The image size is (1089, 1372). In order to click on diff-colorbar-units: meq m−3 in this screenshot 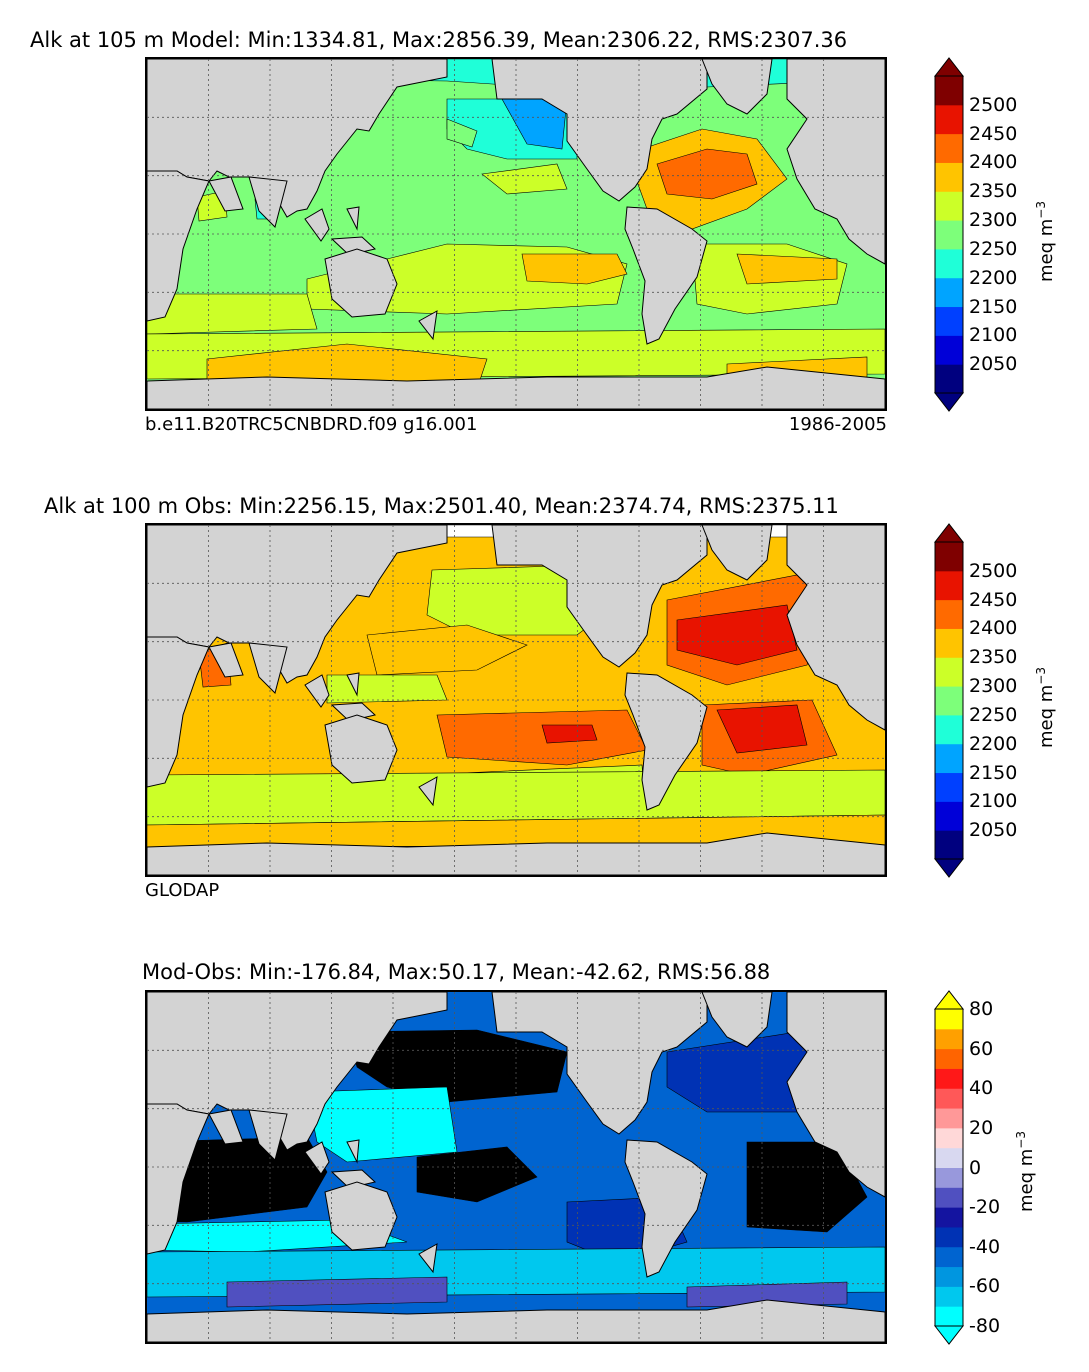, I will do `click(1025, 1171)`.